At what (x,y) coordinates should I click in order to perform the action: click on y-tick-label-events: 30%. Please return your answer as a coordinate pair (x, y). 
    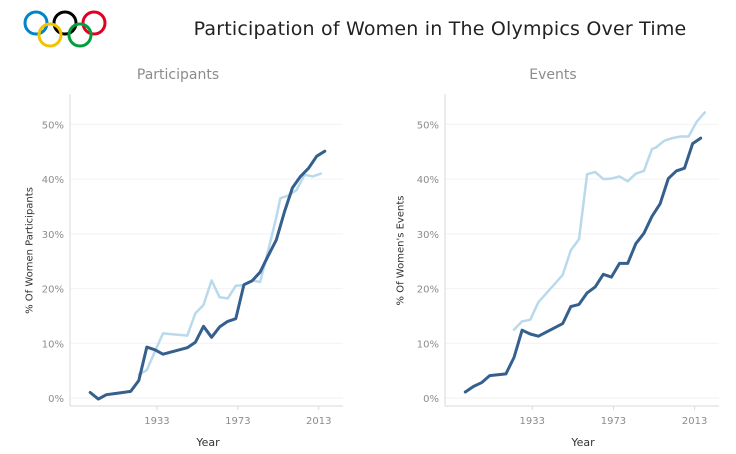
    Looking at the image, I should click on (428, 235).